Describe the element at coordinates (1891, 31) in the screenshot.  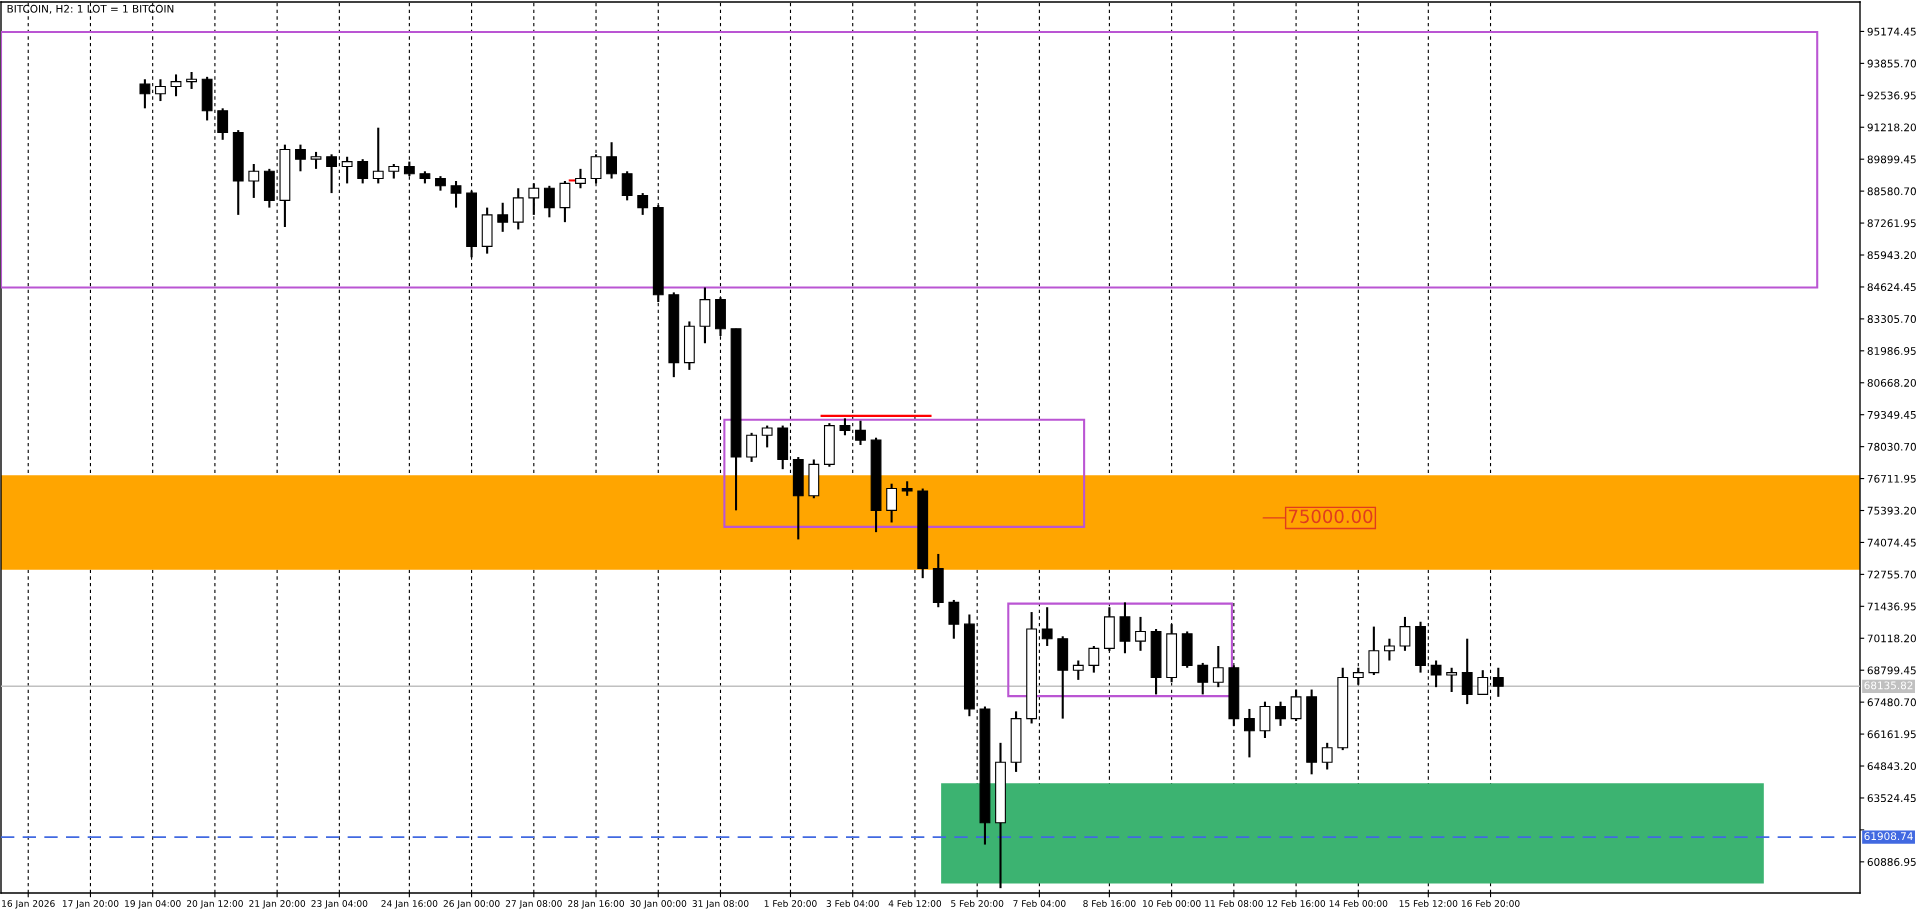
I see `y-tick-label: 95174.45` at that location.